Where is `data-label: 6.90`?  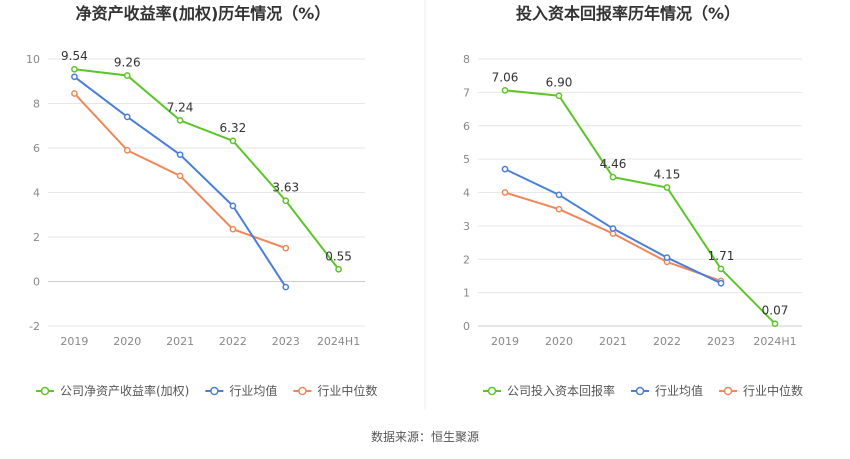 data-label: 6.90 is located at coordinates (559, 83).